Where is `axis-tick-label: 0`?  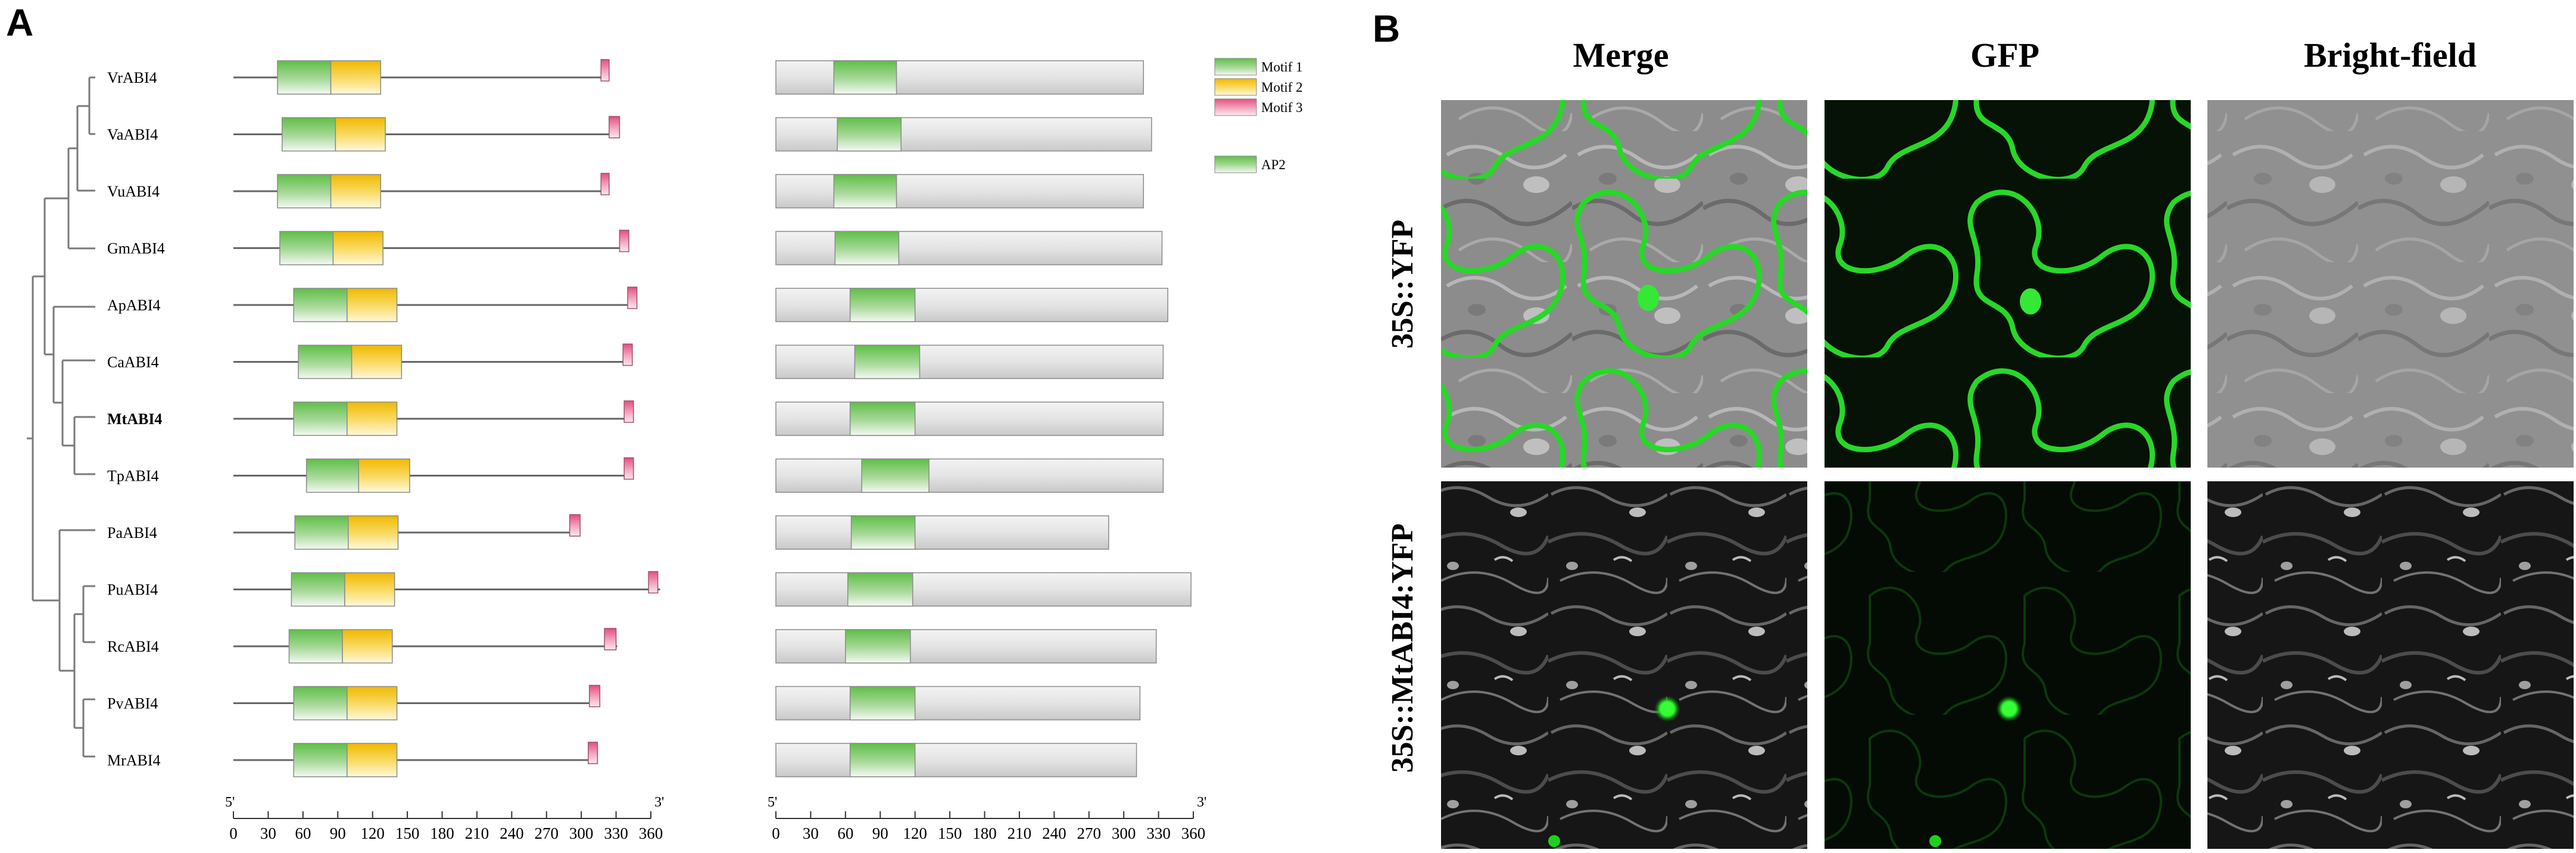
axis-tick-label: 0 is located at coordinates (234, 833).